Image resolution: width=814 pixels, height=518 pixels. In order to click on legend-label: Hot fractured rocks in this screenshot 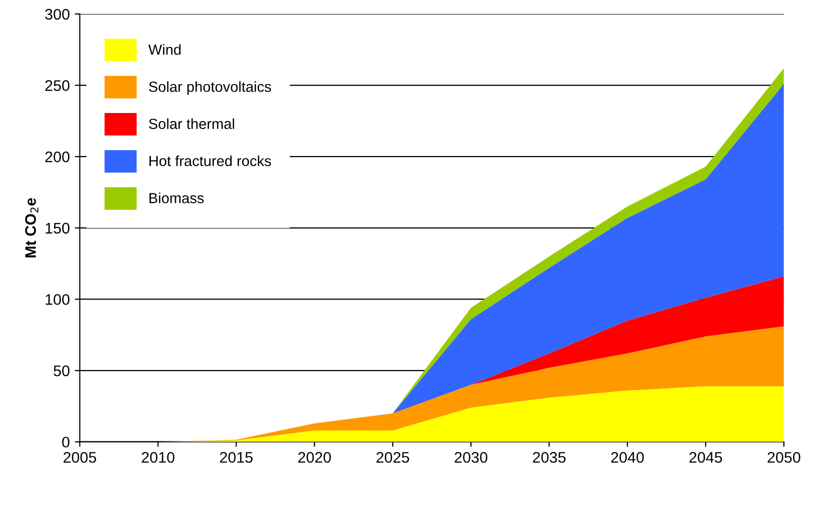, I will do `click(210, 160)`.